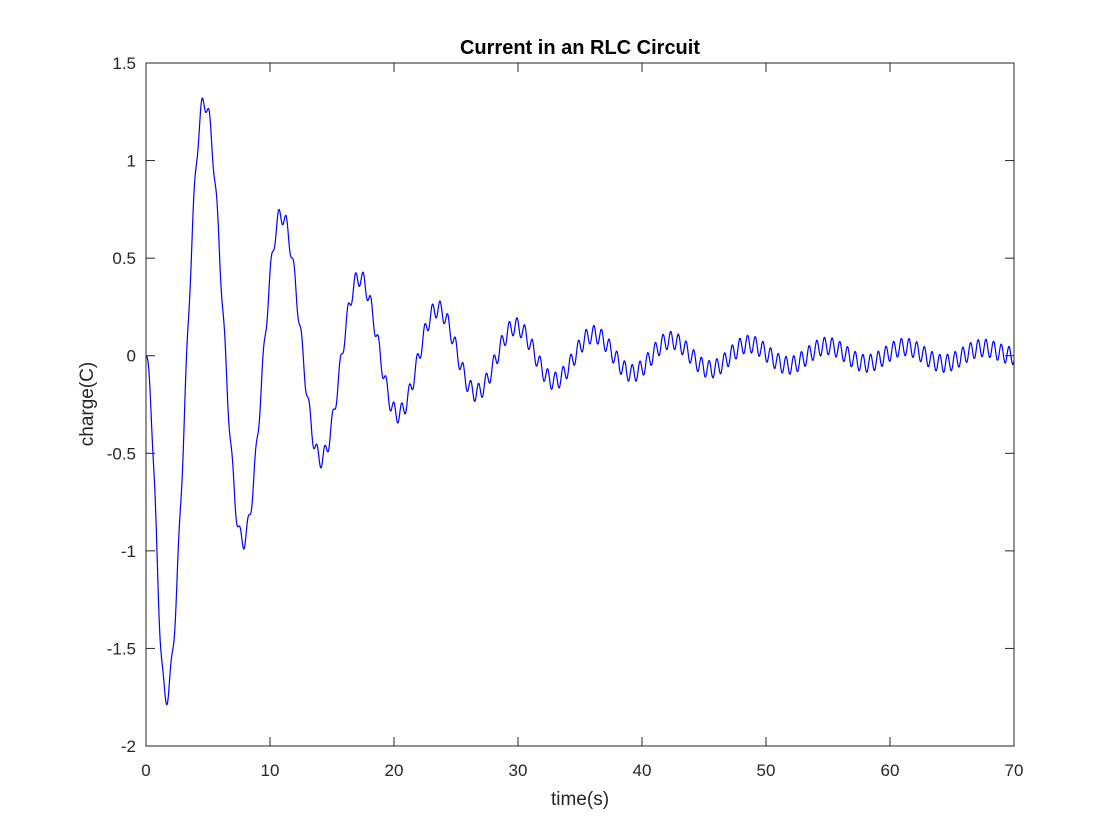 The image size is (1120, 840). I want to click on y-tick-label: -1, so click(128, 551).